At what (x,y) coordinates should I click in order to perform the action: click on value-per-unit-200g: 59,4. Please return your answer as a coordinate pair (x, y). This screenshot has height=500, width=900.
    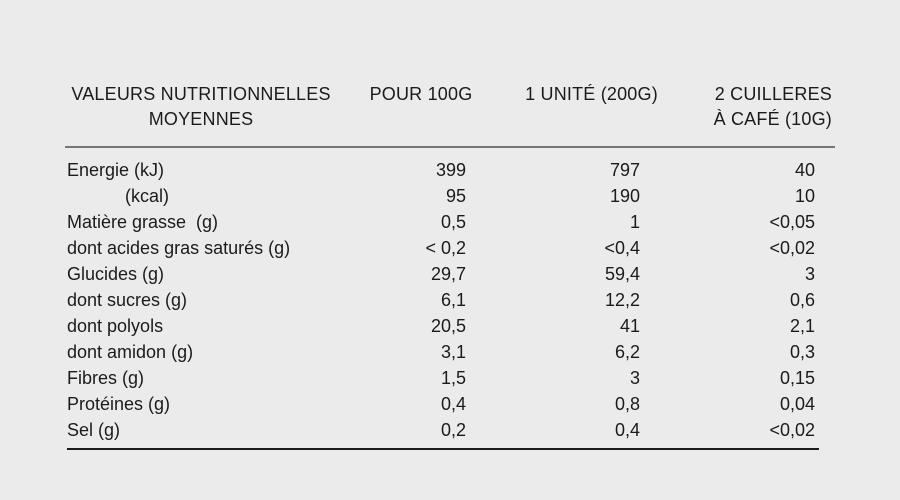
    Looking at the image, I should click on (622, 274).